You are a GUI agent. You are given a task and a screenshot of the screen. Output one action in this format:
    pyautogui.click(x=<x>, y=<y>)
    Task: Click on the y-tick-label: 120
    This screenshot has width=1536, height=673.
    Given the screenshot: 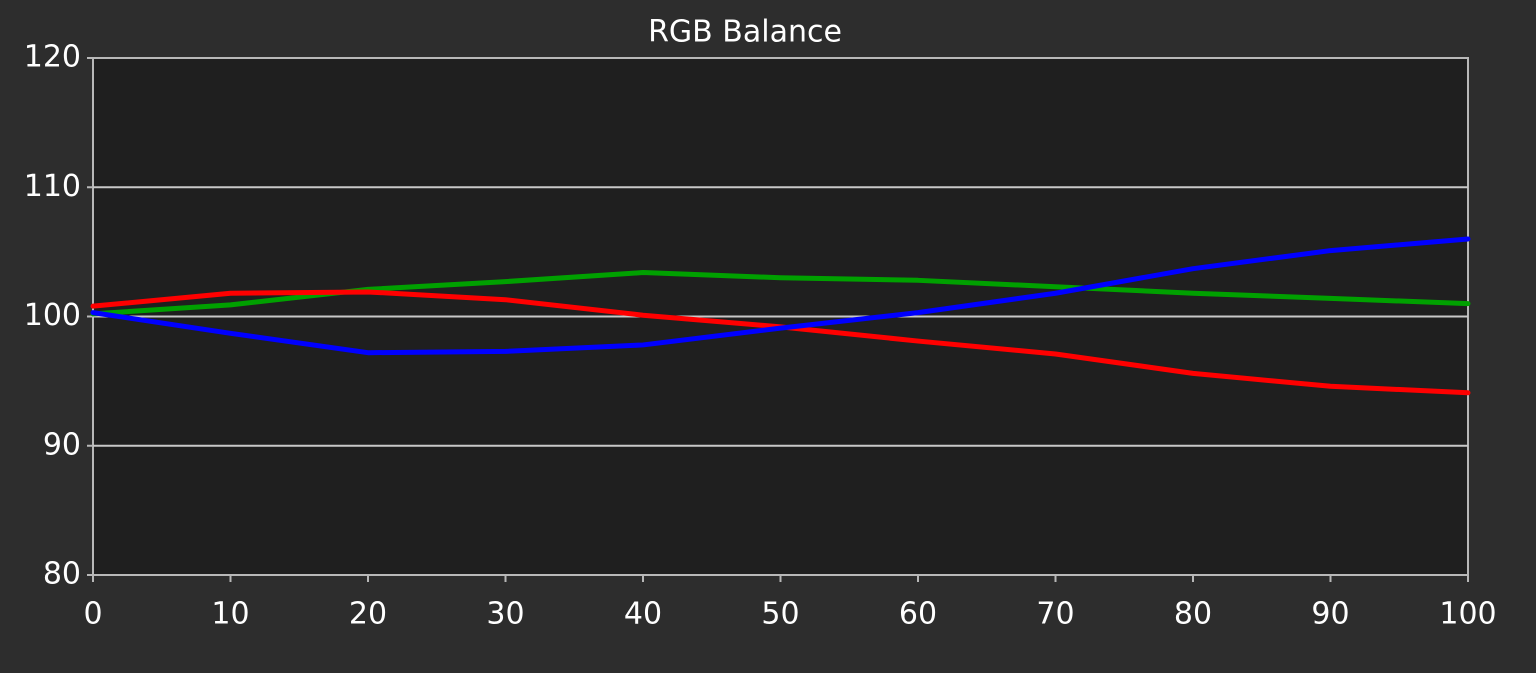 What is the action you would take?
    pyautogui.click(x=52, y=57)
    